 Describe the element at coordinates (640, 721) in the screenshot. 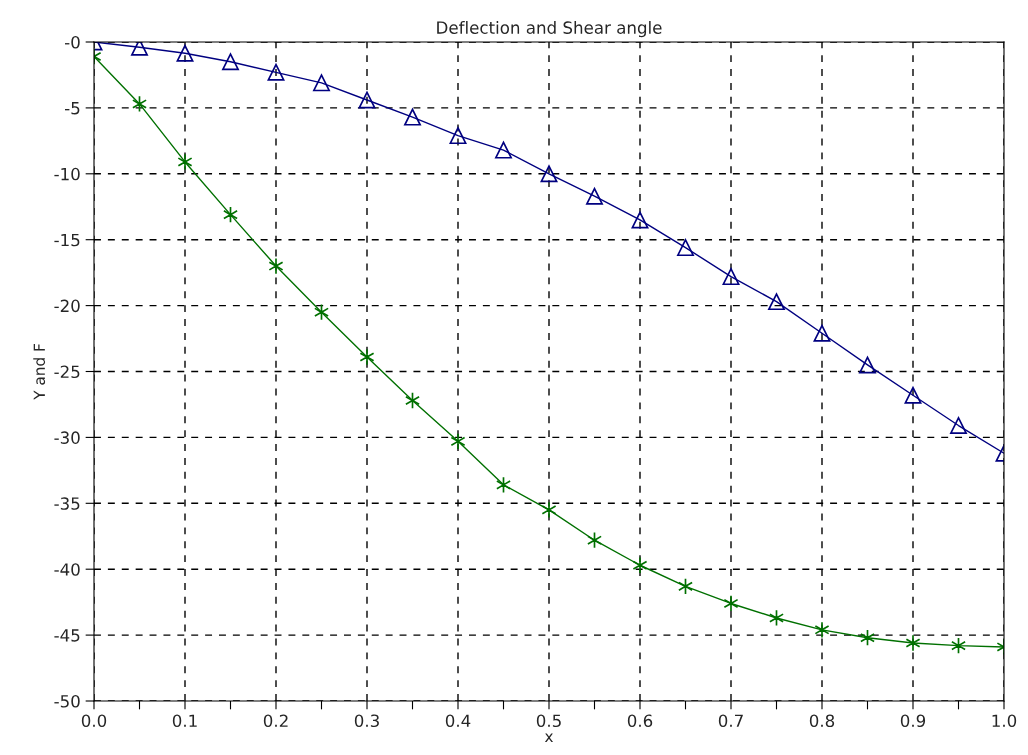

I see `x-tick-label: 0.6` at that location.